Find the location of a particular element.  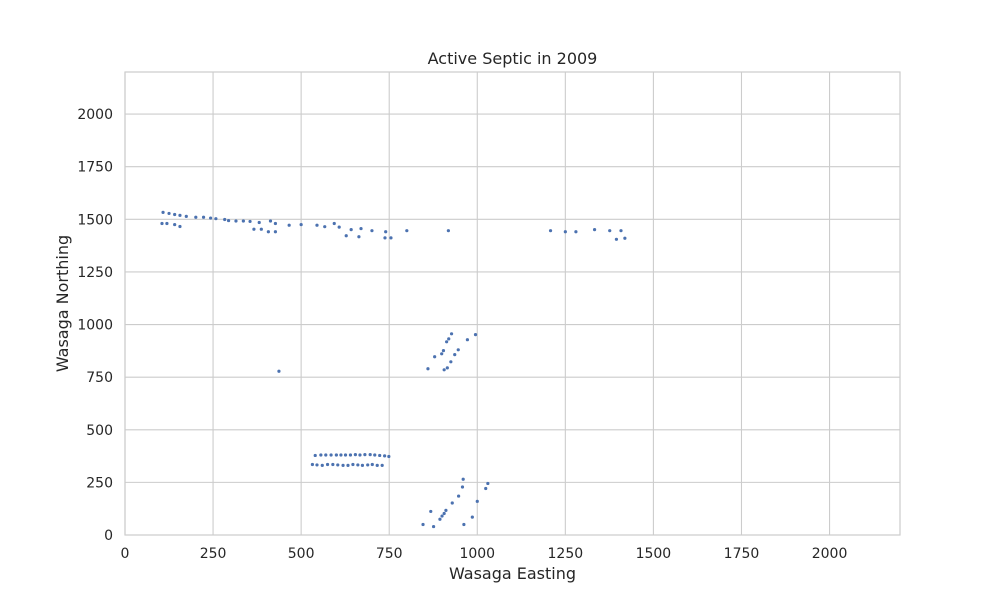

y-tick-label: 750 is located at coordinates (99, 378).